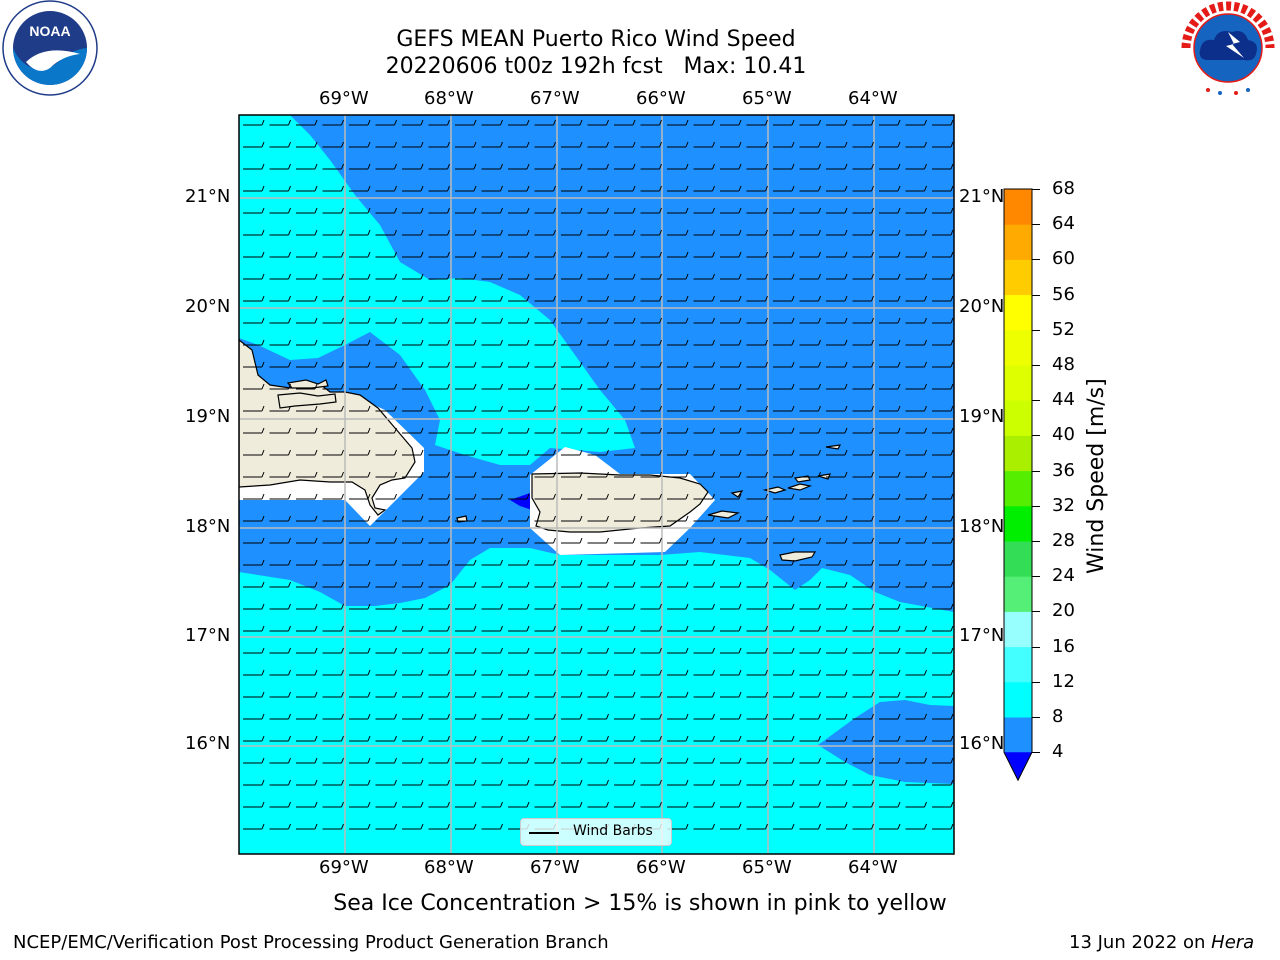 The height and width of the screenshot is (960, 1280). What do you see at coordinates (50, 48) in the screenshot?
I see `noaa-logo: NOAA` at bounding box center [50, 48].